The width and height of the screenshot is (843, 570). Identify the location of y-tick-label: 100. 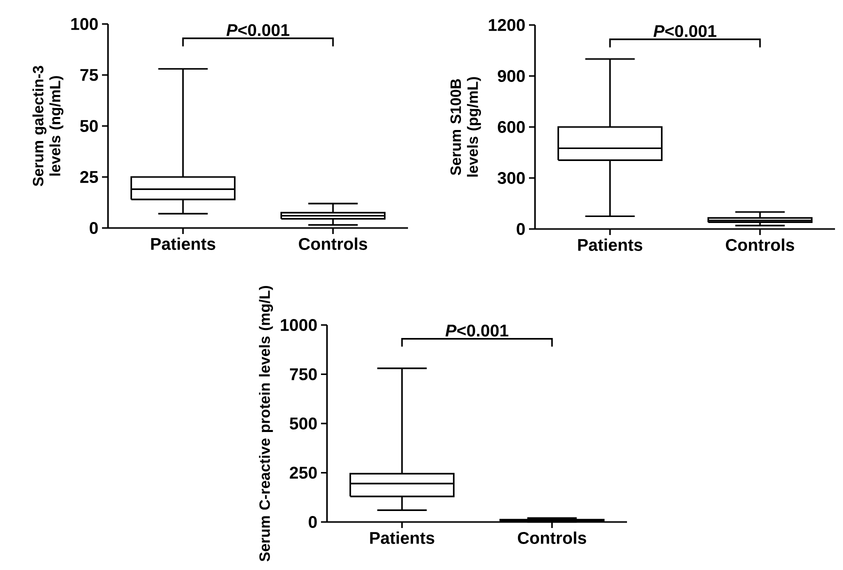
(84, 24).